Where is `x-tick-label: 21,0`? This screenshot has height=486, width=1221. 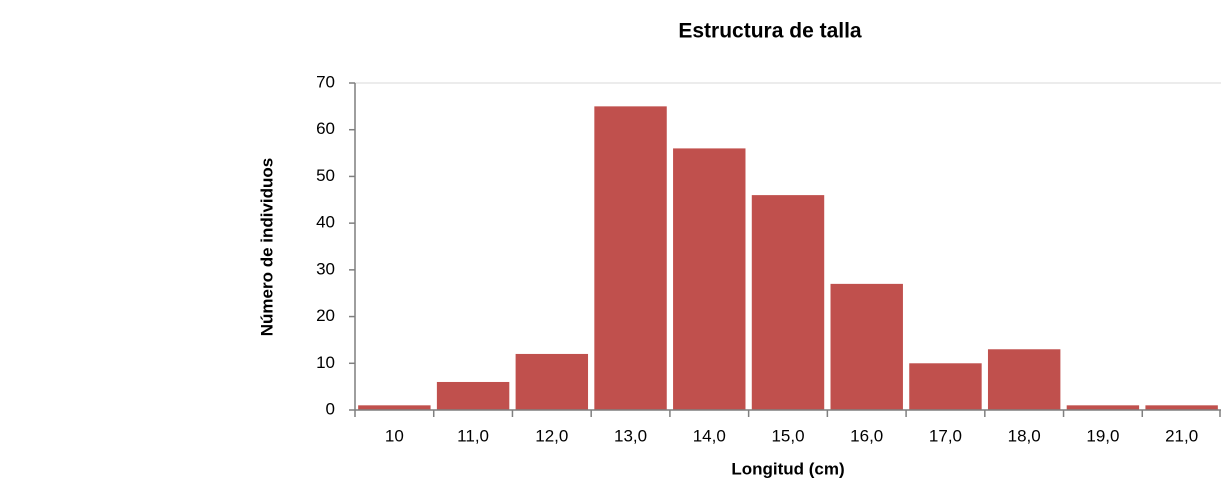
x-tick-label: 21,0 is located at coordinates (1181, 435).